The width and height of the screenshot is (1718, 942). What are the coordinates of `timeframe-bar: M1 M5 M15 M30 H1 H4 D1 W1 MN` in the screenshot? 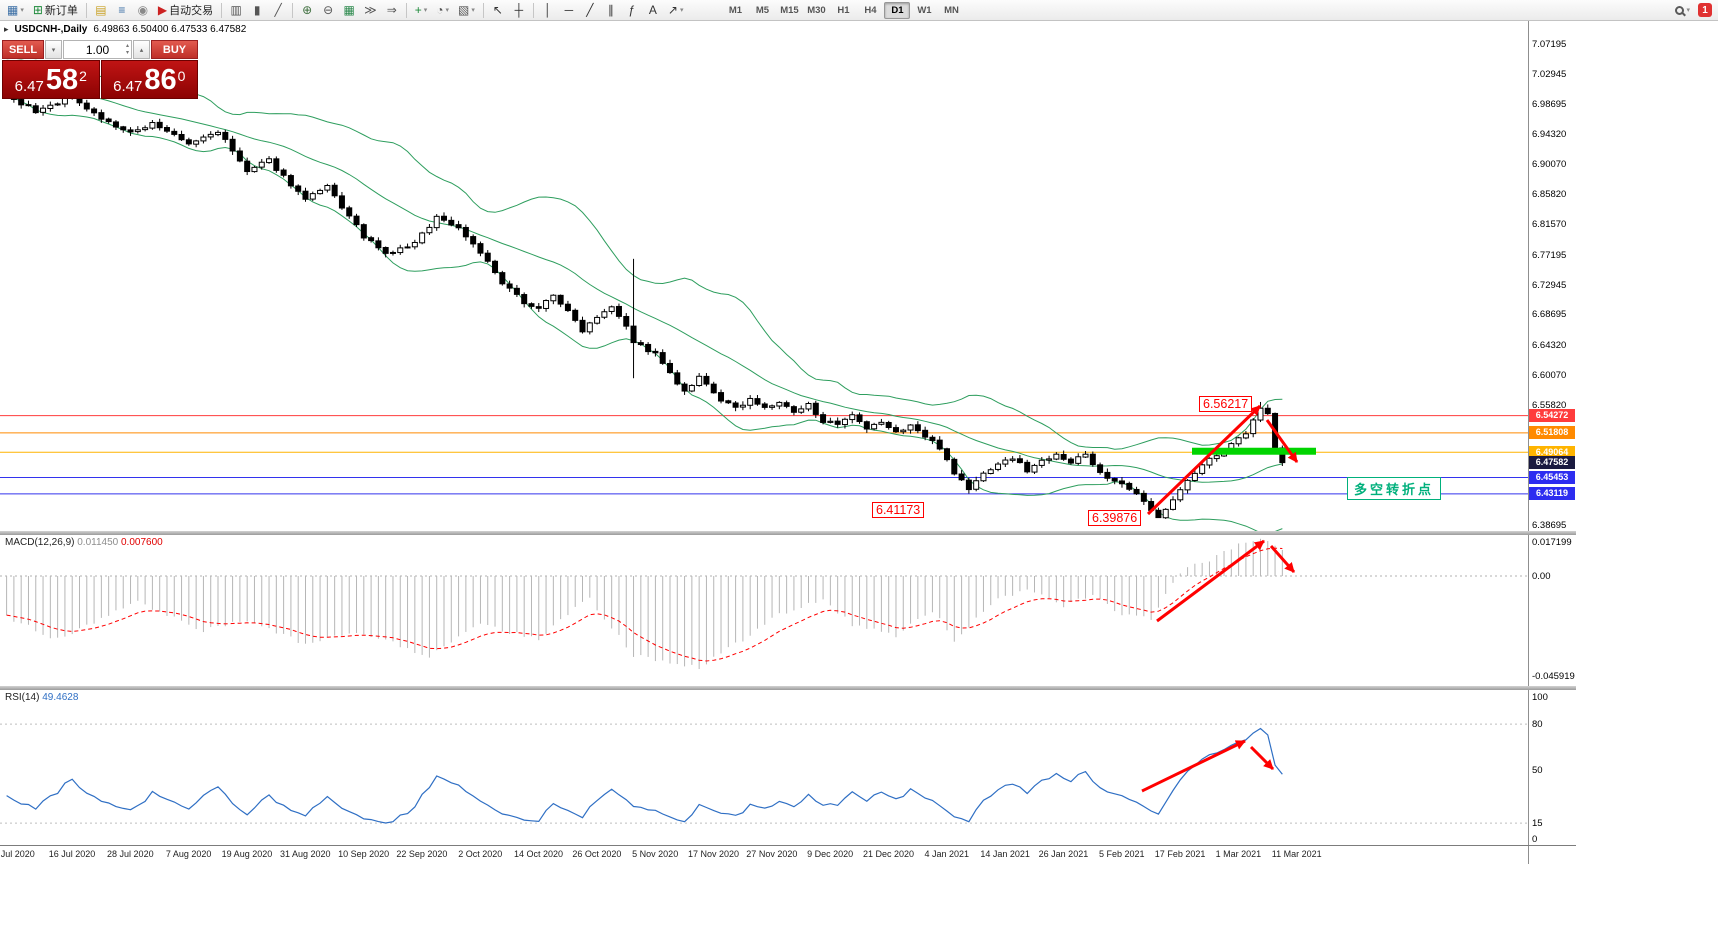 It's located at (843, 10).